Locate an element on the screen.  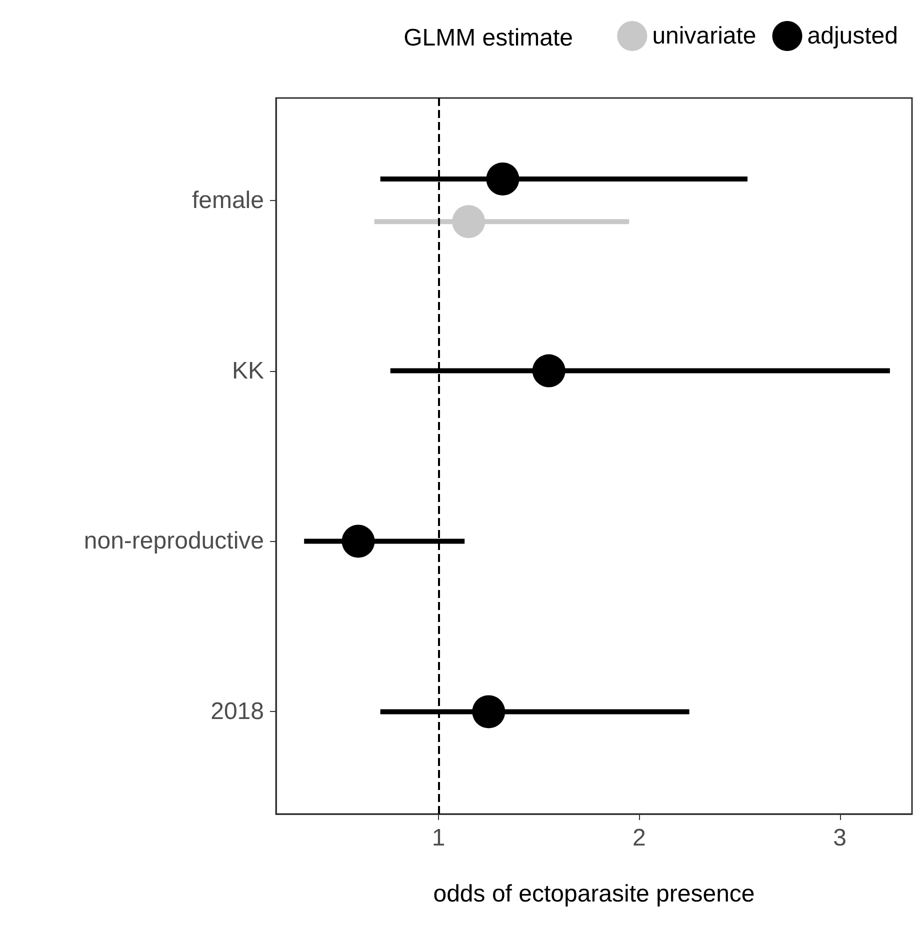
x-tick-label: 2 is located at coordinates (639, 838).